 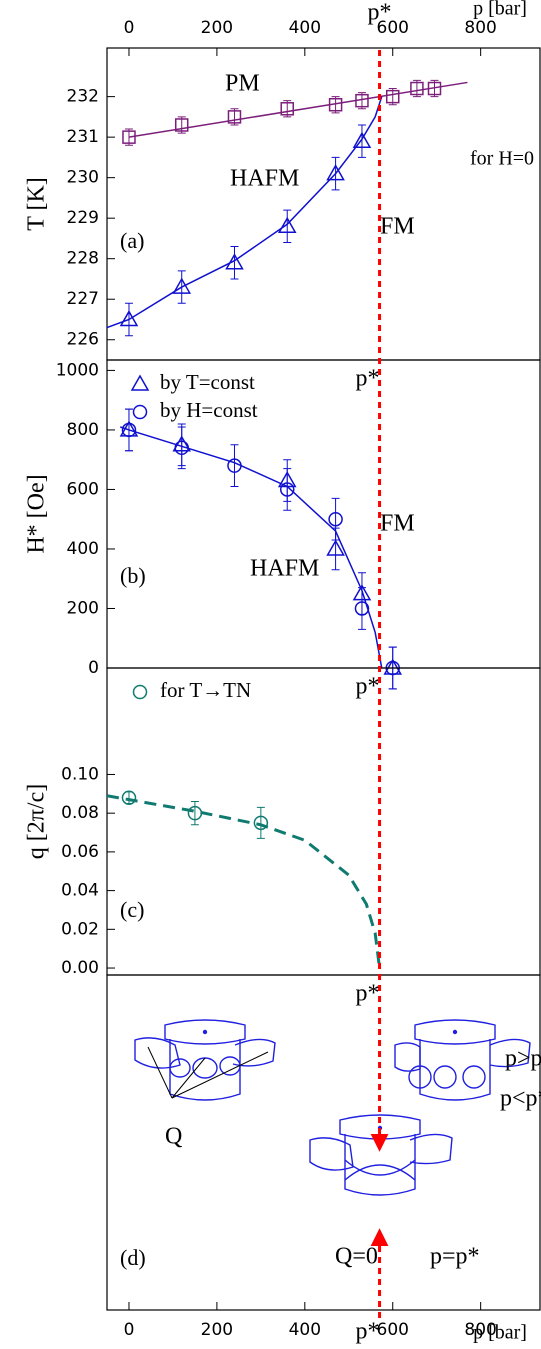 What do you see at coordinates (37, 821) in the screenshot?
I see `y-axis-label: q [2π/c]` at bounding box center [37, 821].